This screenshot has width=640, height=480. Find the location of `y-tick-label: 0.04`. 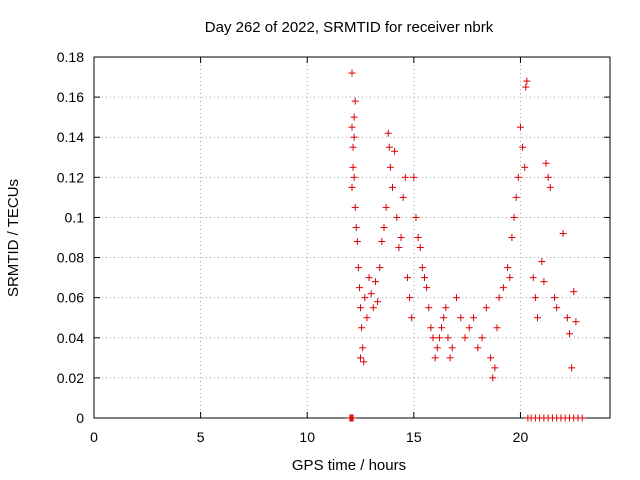

y-tick-label: 0.04 is located at coordinates (70, 338).